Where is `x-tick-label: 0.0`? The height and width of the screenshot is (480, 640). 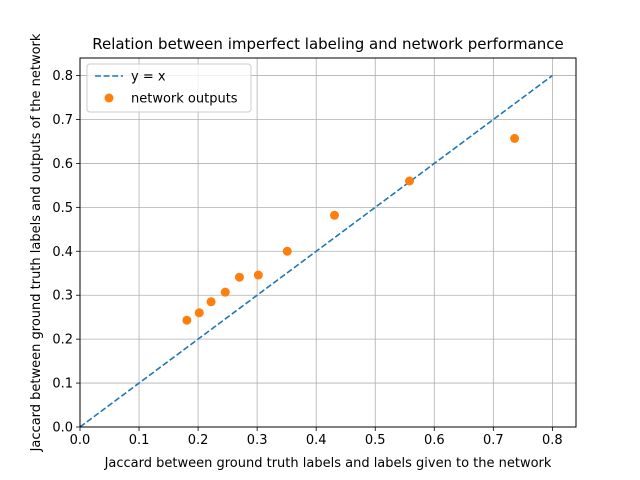
x-tick-label: 0.0 is located at coordinates (80, 440).